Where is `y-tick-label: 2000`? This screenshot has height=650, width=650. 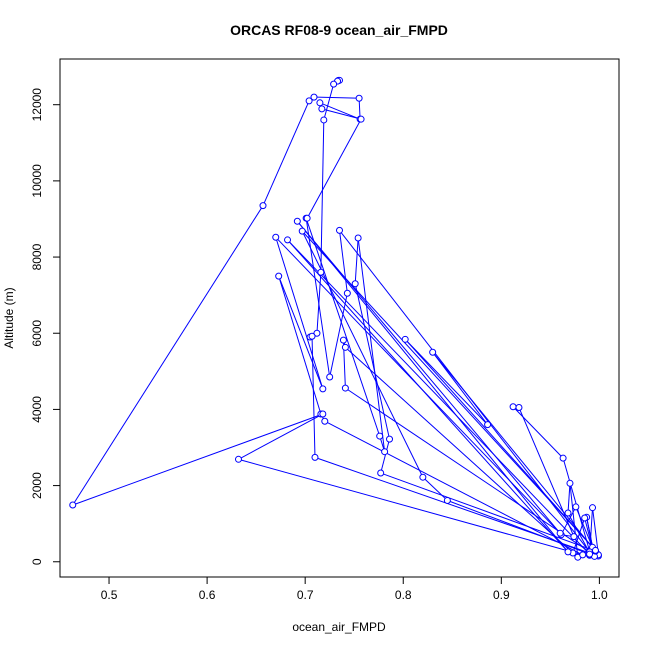 y-tick-label: 2000 is located at coordinates (37, 485).